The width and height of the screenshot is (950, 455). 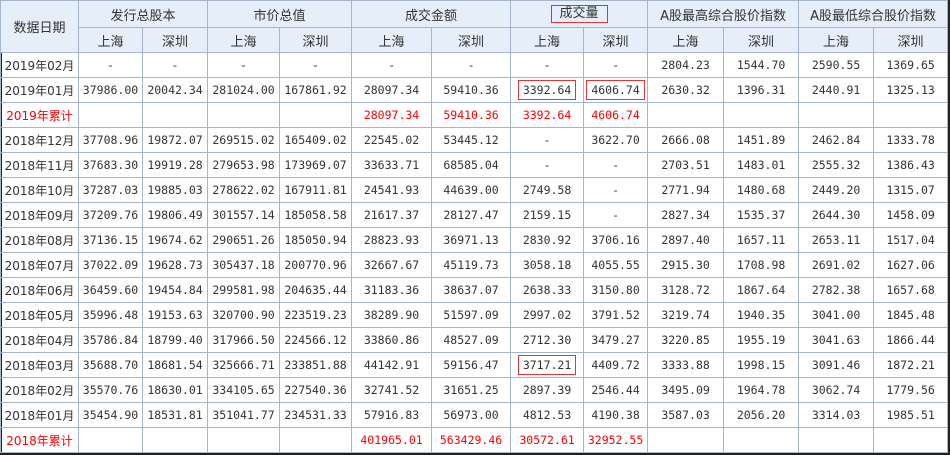 I want to click on value-cell: 401965.01, so click(x=392, y=440).